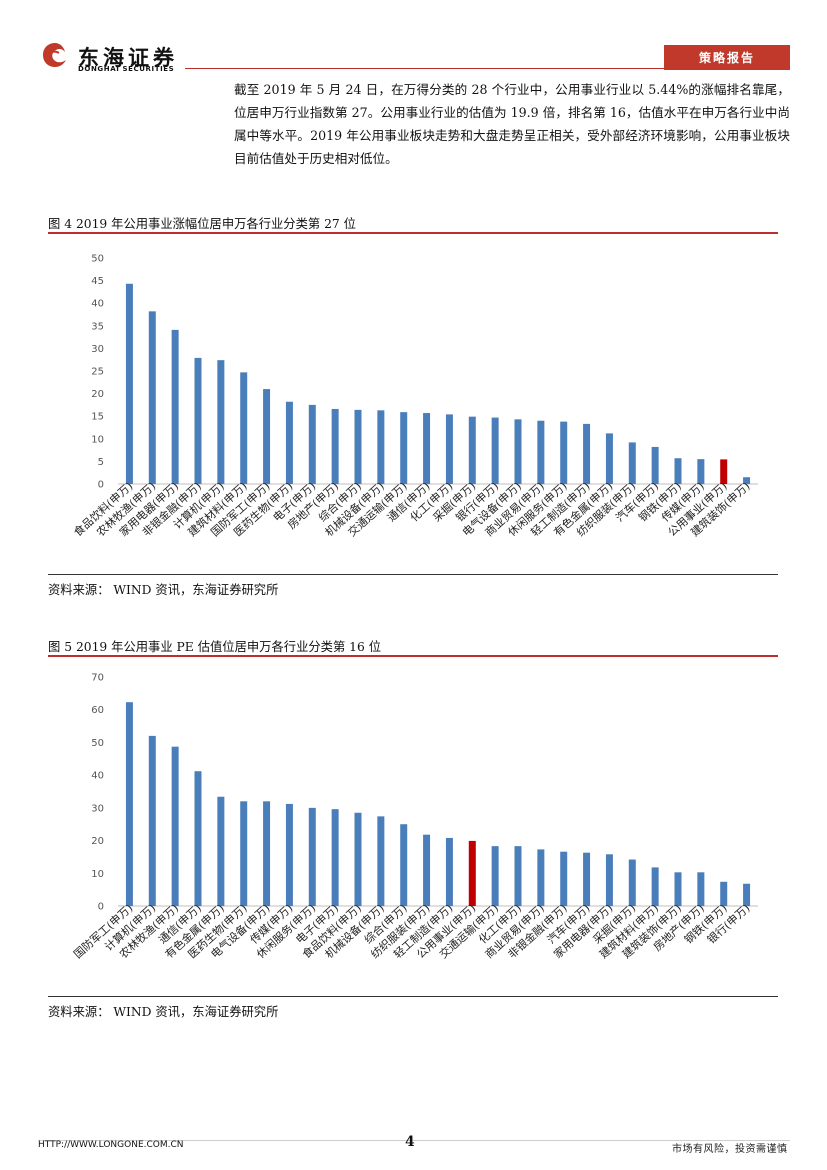 This screenshot has height=1170, width=827. What do you see at coordinates (413, 574) in the screenshot?
I see `figure-4-bottom-rule` at bounding box center [413, 574].